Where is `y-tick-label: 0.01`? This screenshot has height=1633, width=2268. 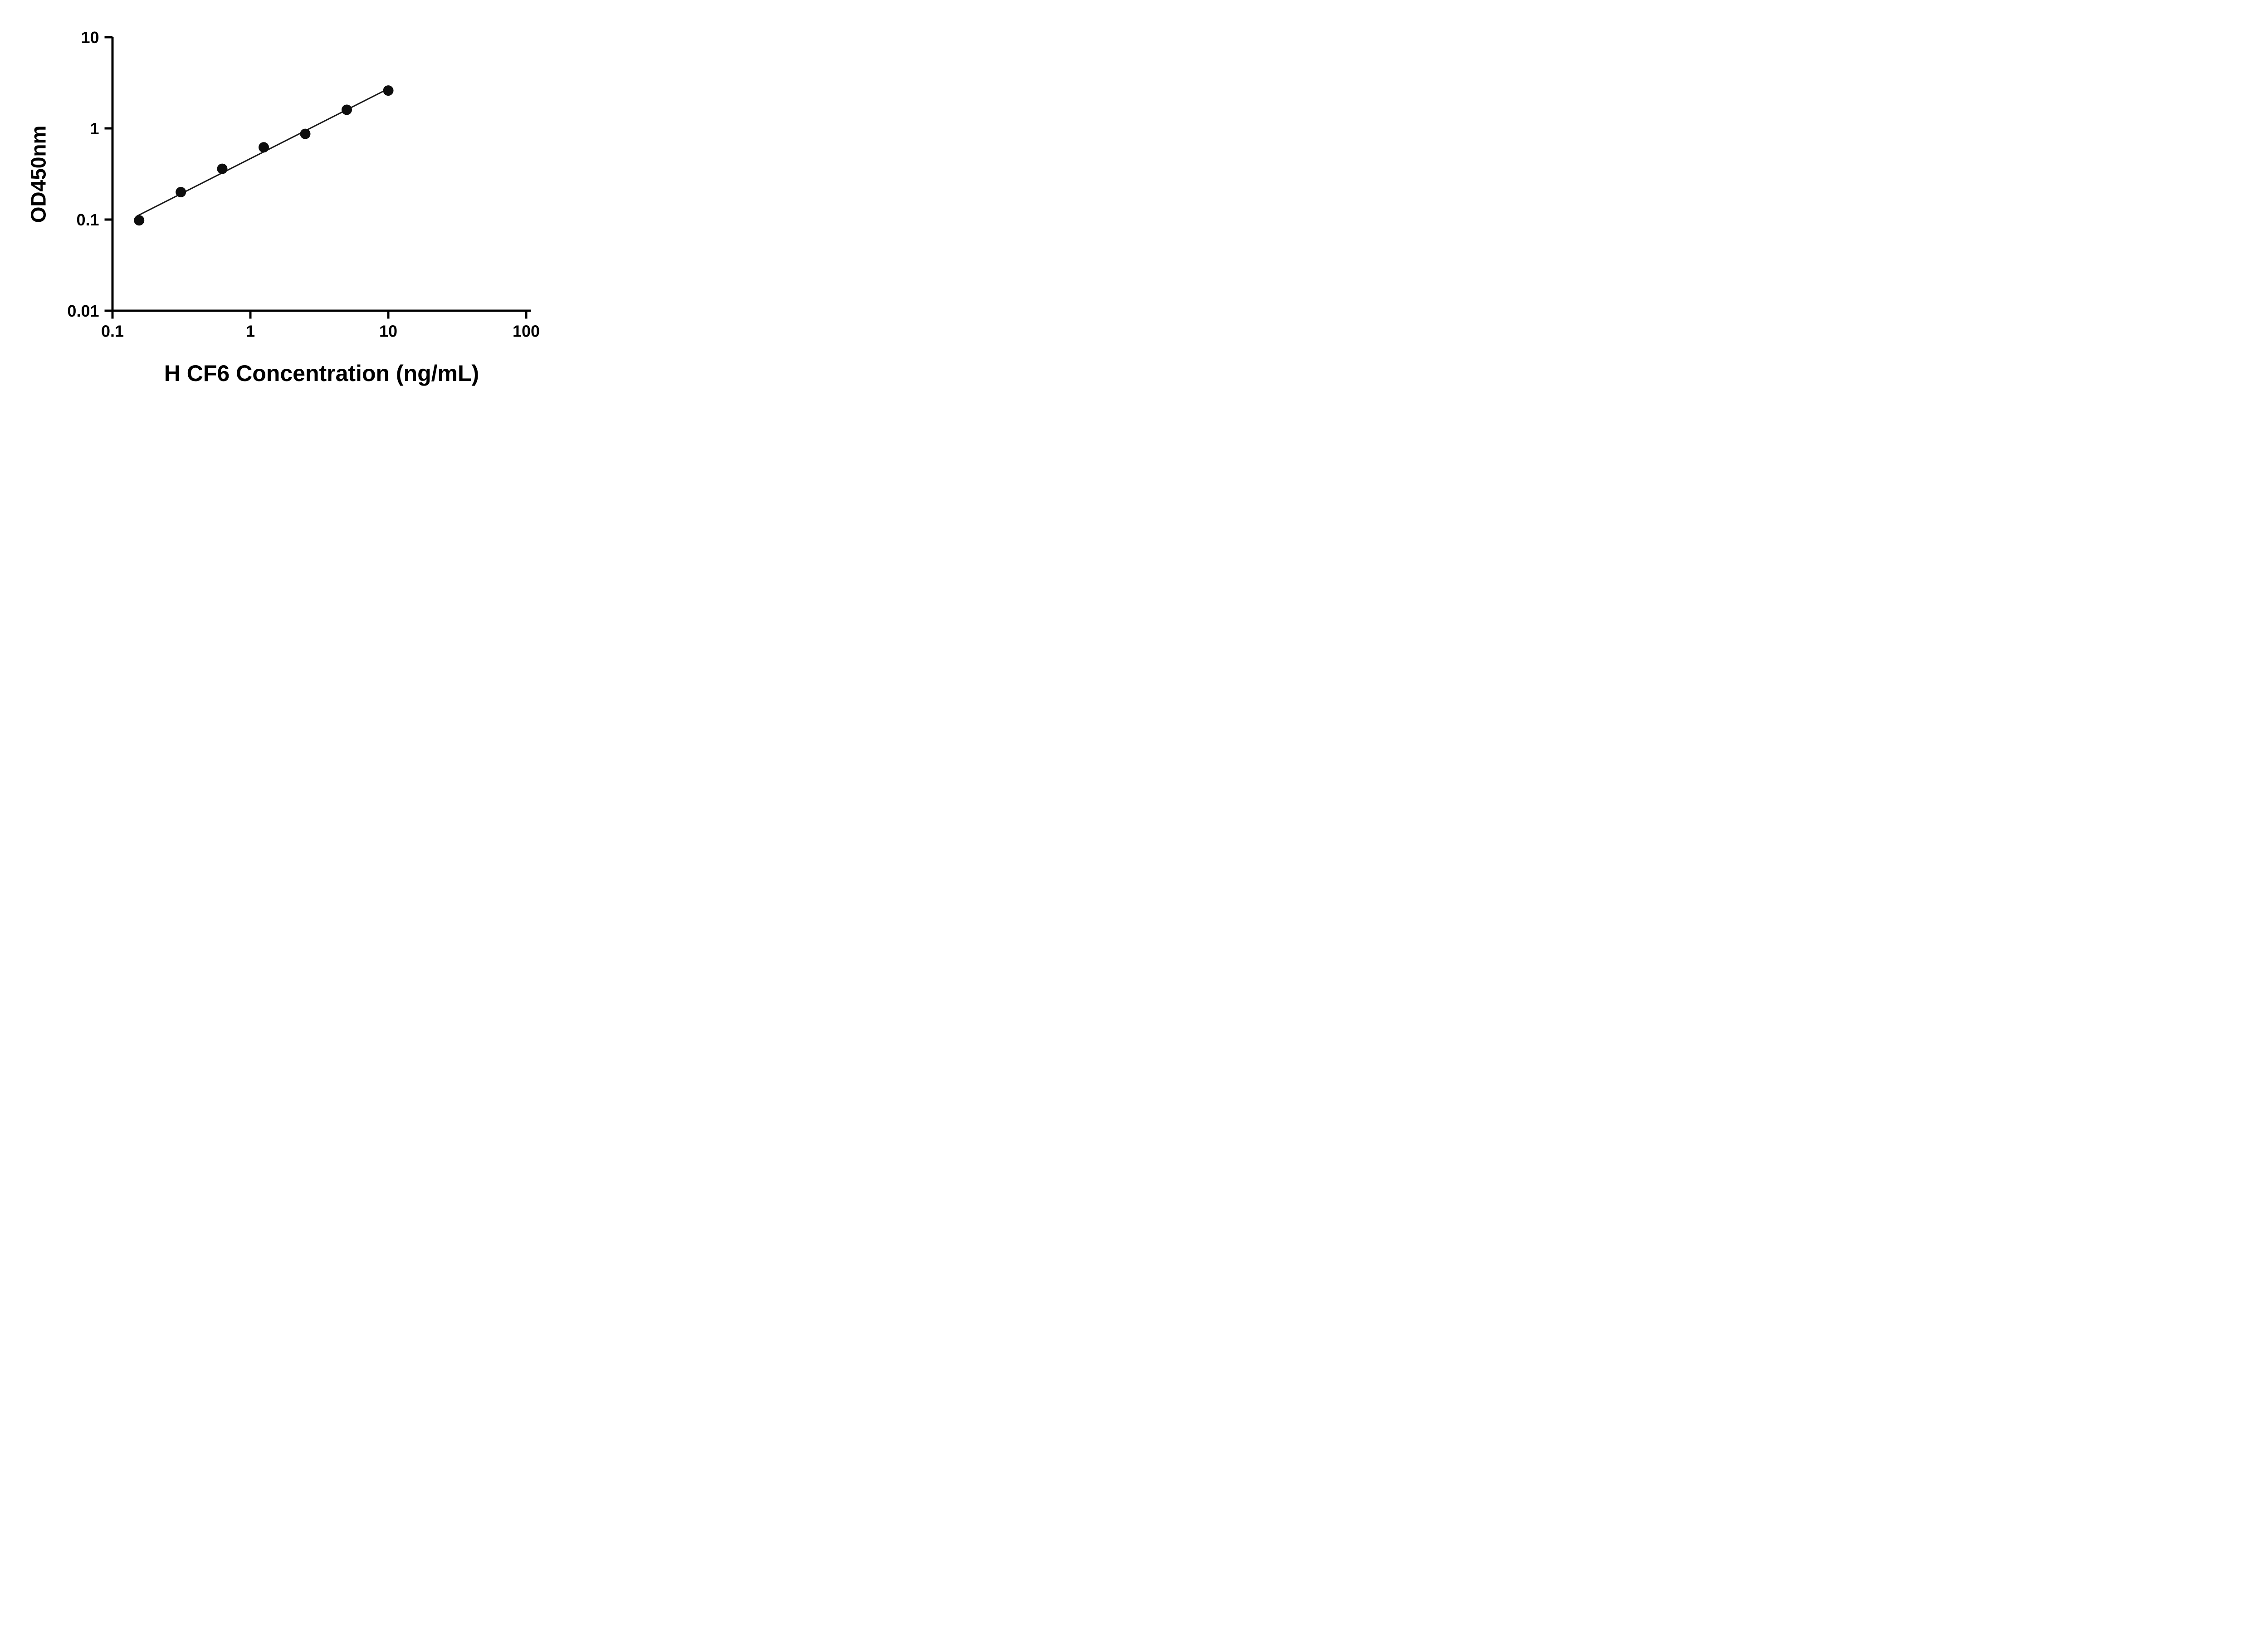
y-tick-label: 0.01 is located at coordinates (83, 311).